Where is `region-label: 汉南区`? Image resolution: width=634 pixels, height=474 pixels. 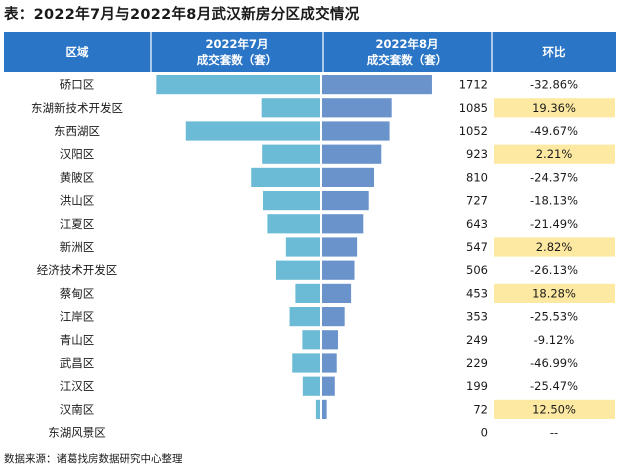 region-label: 汉南区 is located at coordinates (77, 409).